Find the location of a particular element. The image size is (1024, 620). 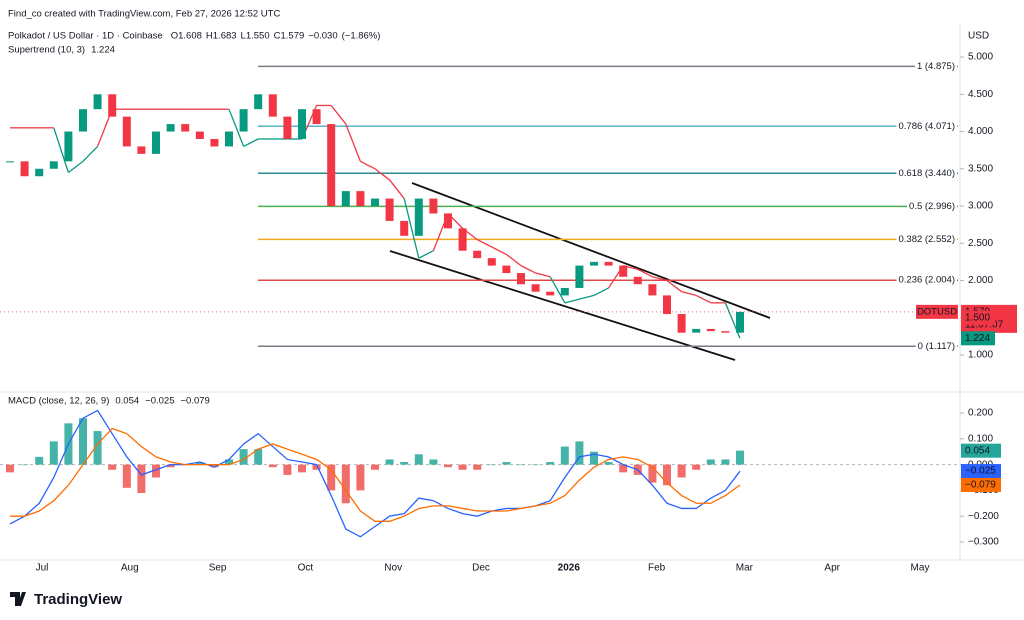

macd-legend-value: 0.054 is located at coordinates (127, 401).